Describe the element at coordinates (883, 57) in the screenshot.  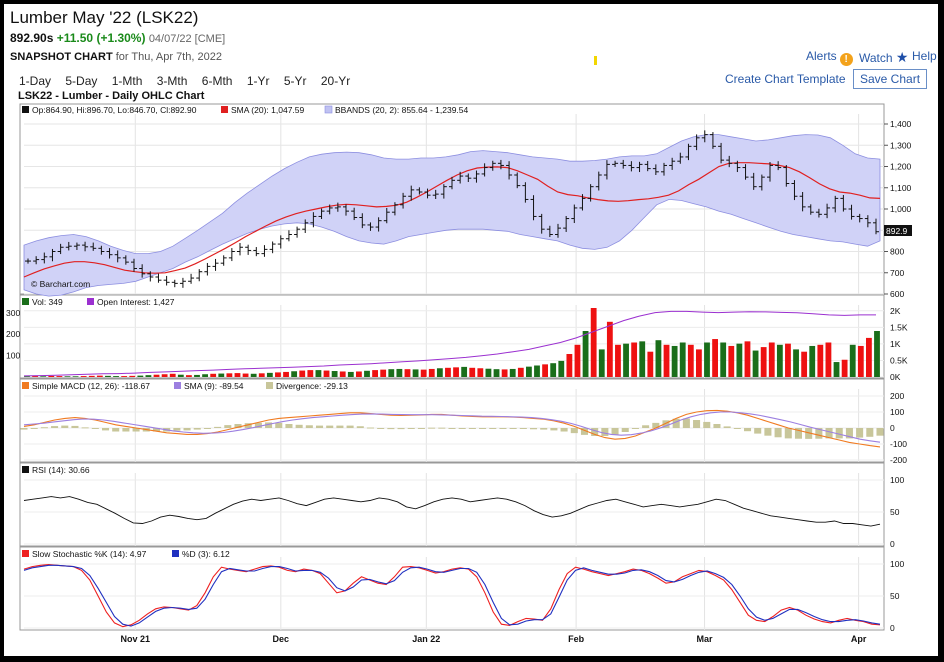
I see `watch-link: Watch ★` at that location.